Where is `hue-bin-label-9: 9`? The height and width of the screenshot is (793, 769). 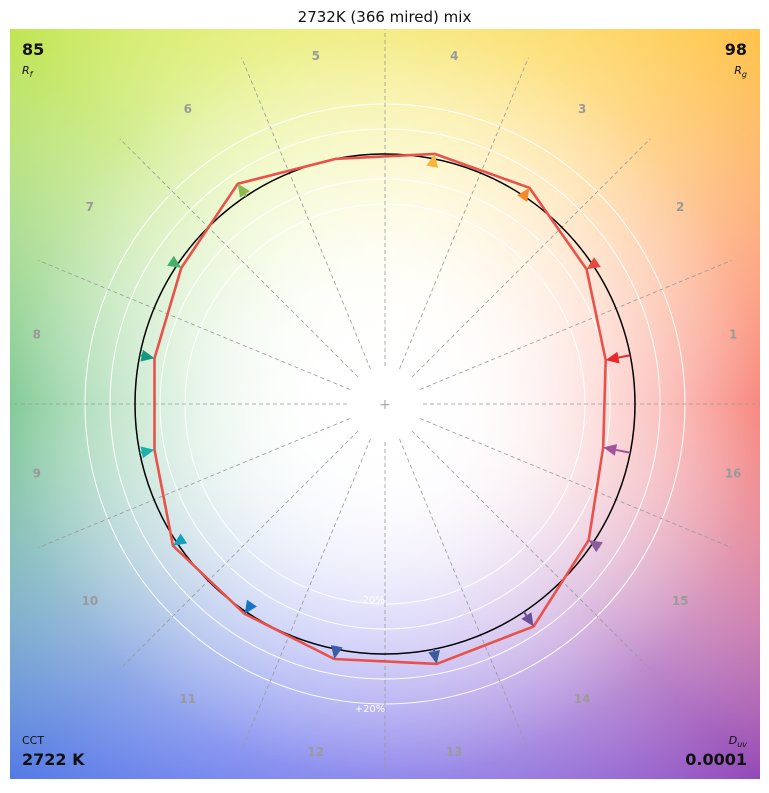
hue-bin-label-9: 9 is located at coordinates (37, 473).